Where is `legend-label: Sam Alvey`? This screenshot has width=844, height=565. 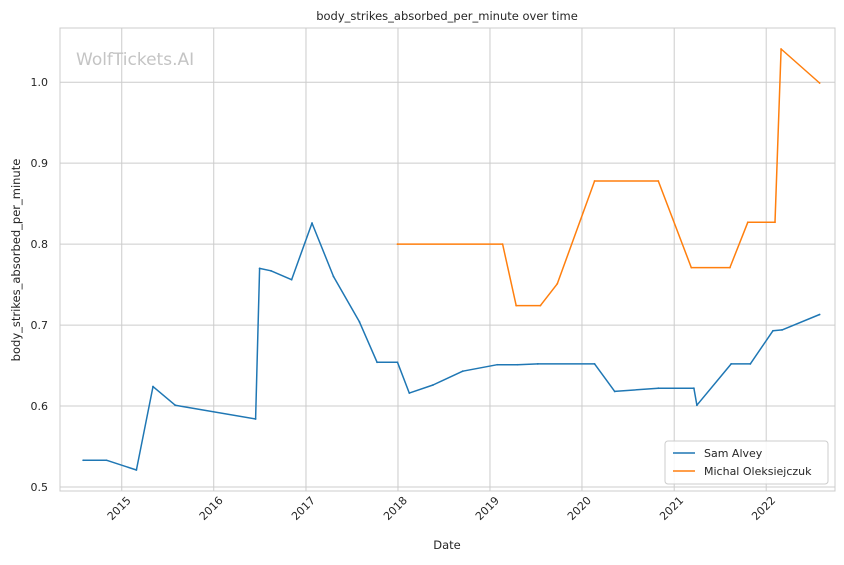
legend-label: Sam Alvey is located at coordinates (733, 453).